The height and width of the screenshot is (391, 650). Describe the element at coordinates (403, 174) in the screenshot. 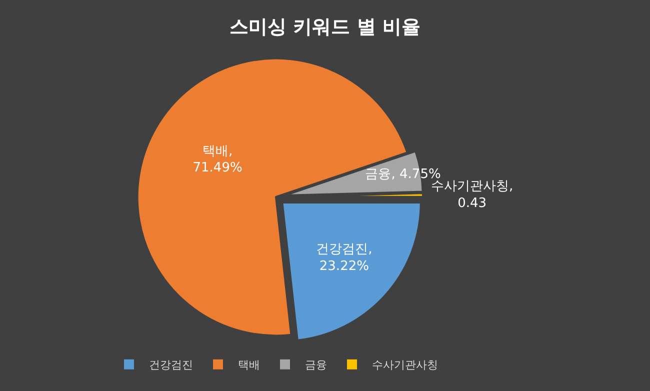

I see `data-label: 금융, 4.75%` at that location.